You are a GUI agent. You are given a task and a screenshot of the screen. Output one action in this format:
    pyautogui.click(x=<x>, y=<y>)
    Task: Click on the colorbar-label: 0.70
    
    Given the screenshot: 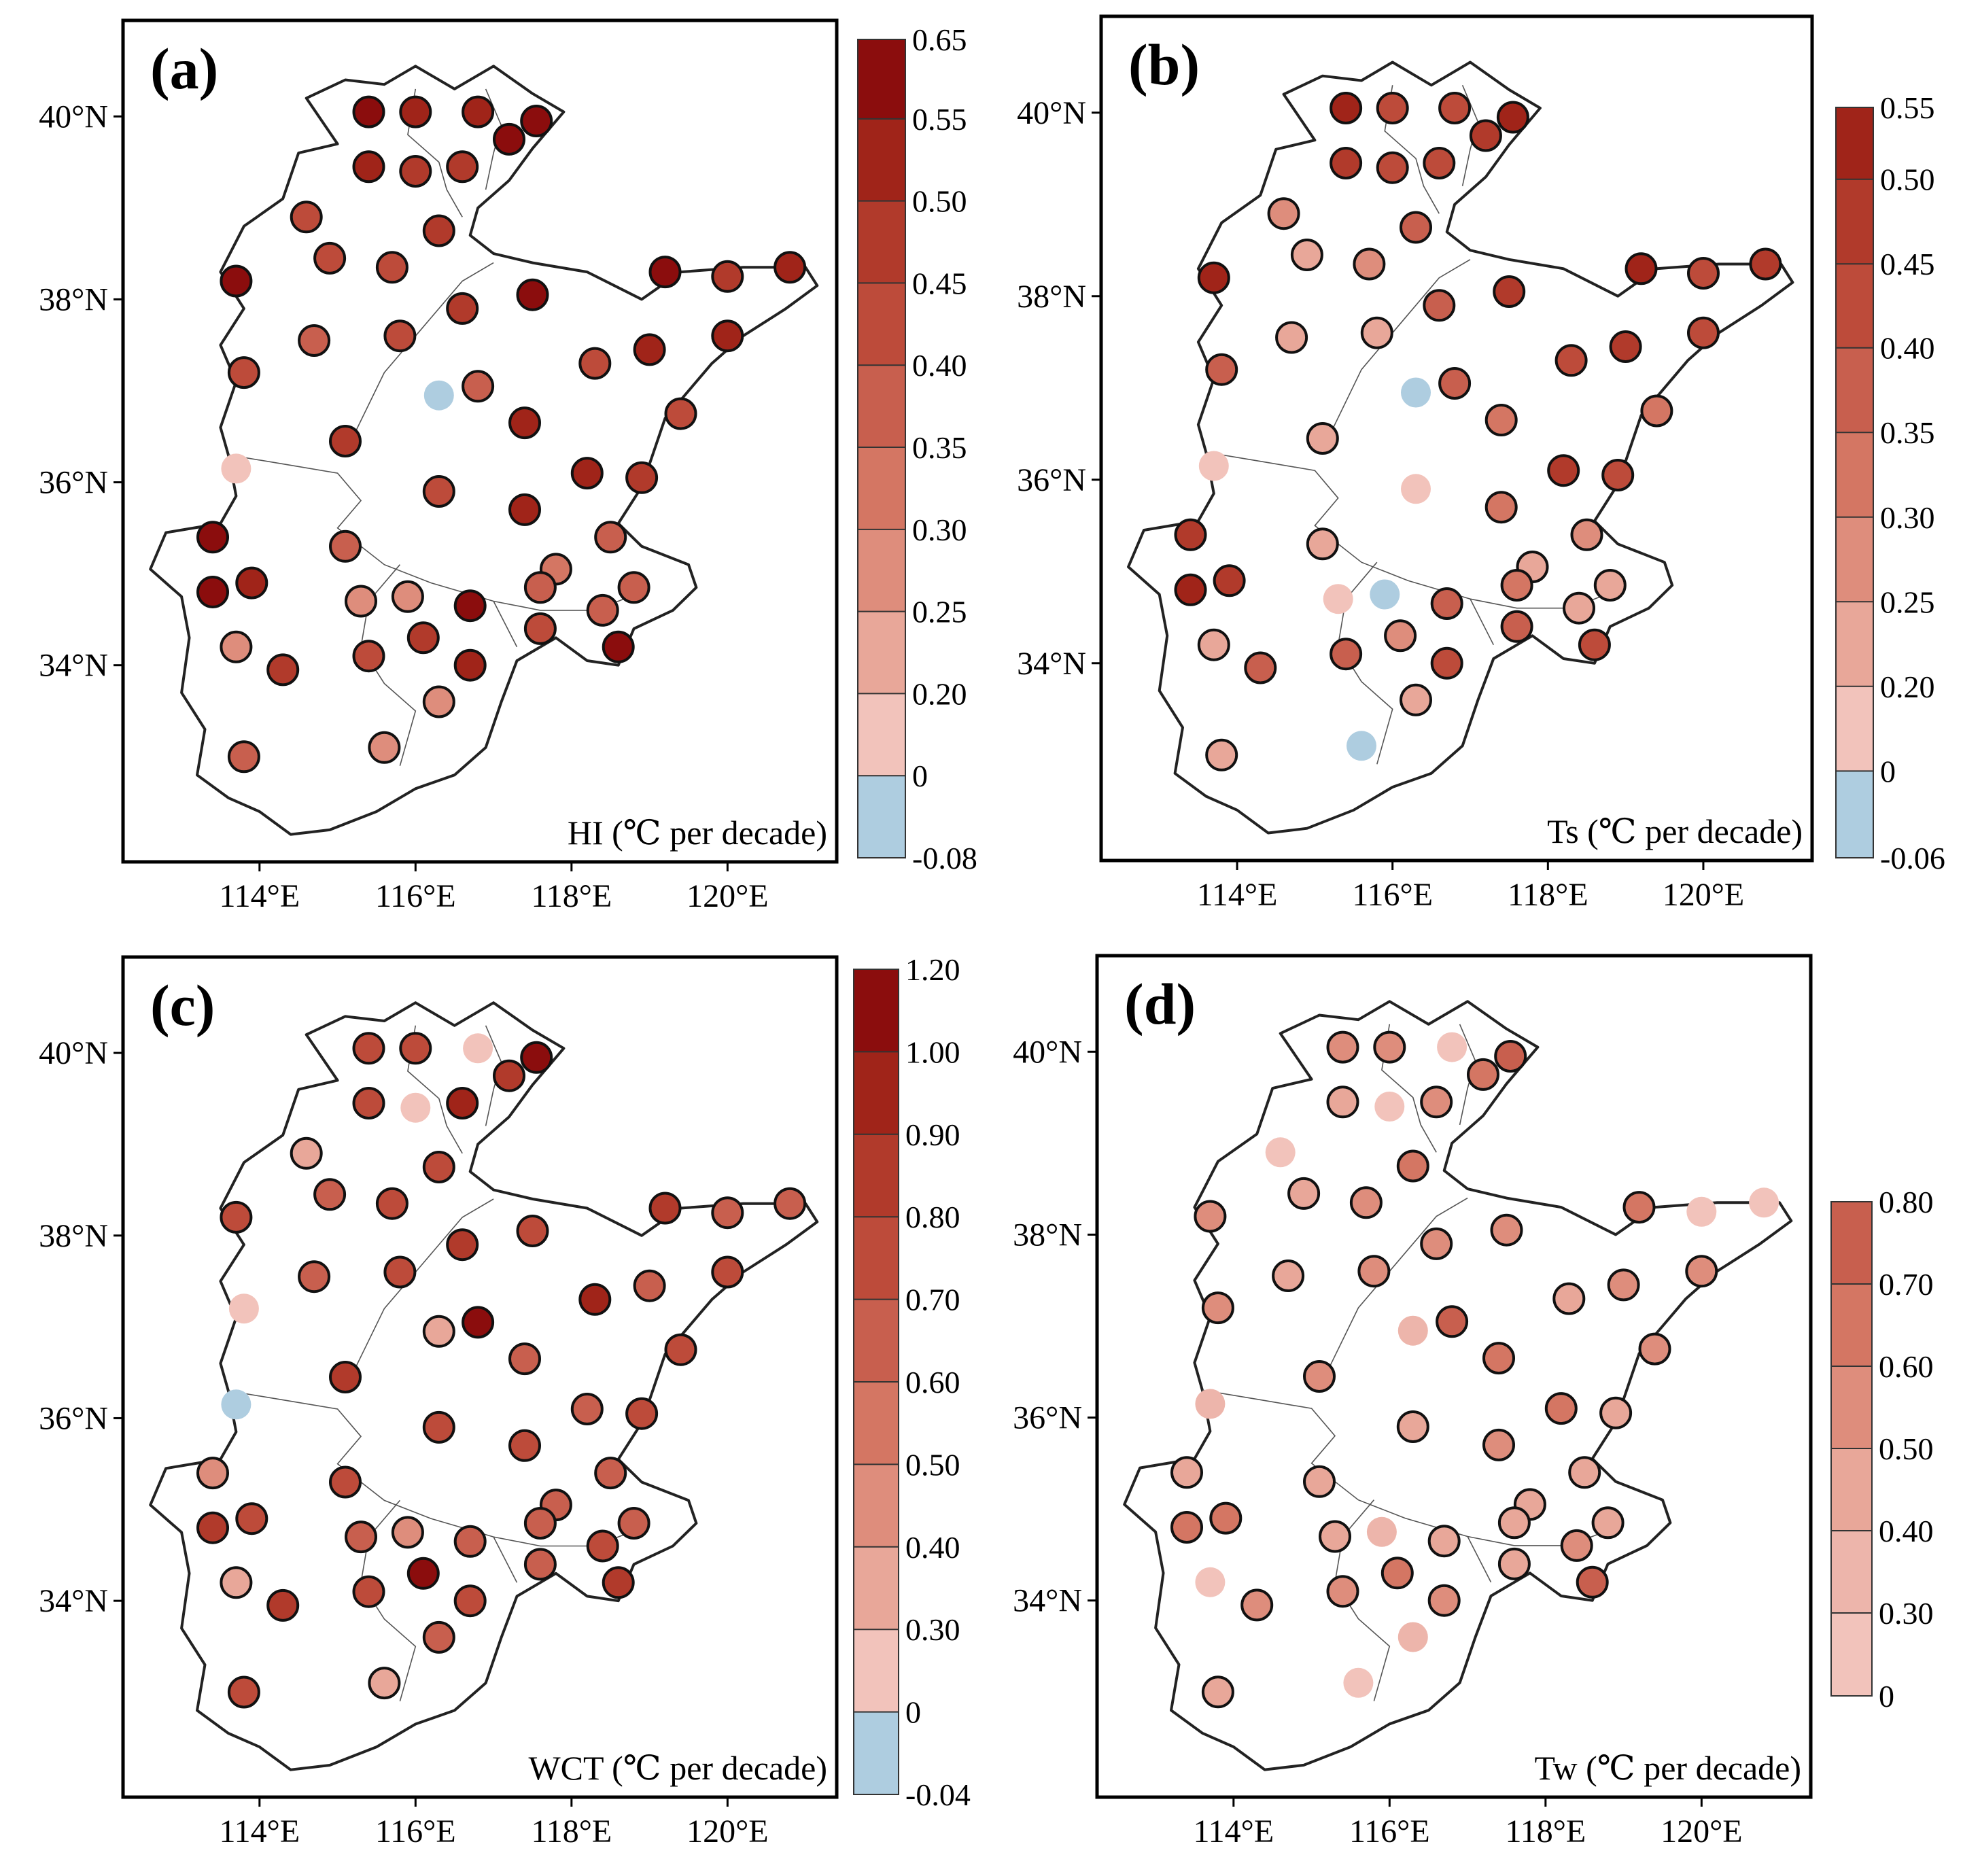 What is the action you would take?
    pyautogui.click(x=932, y=1300)
    